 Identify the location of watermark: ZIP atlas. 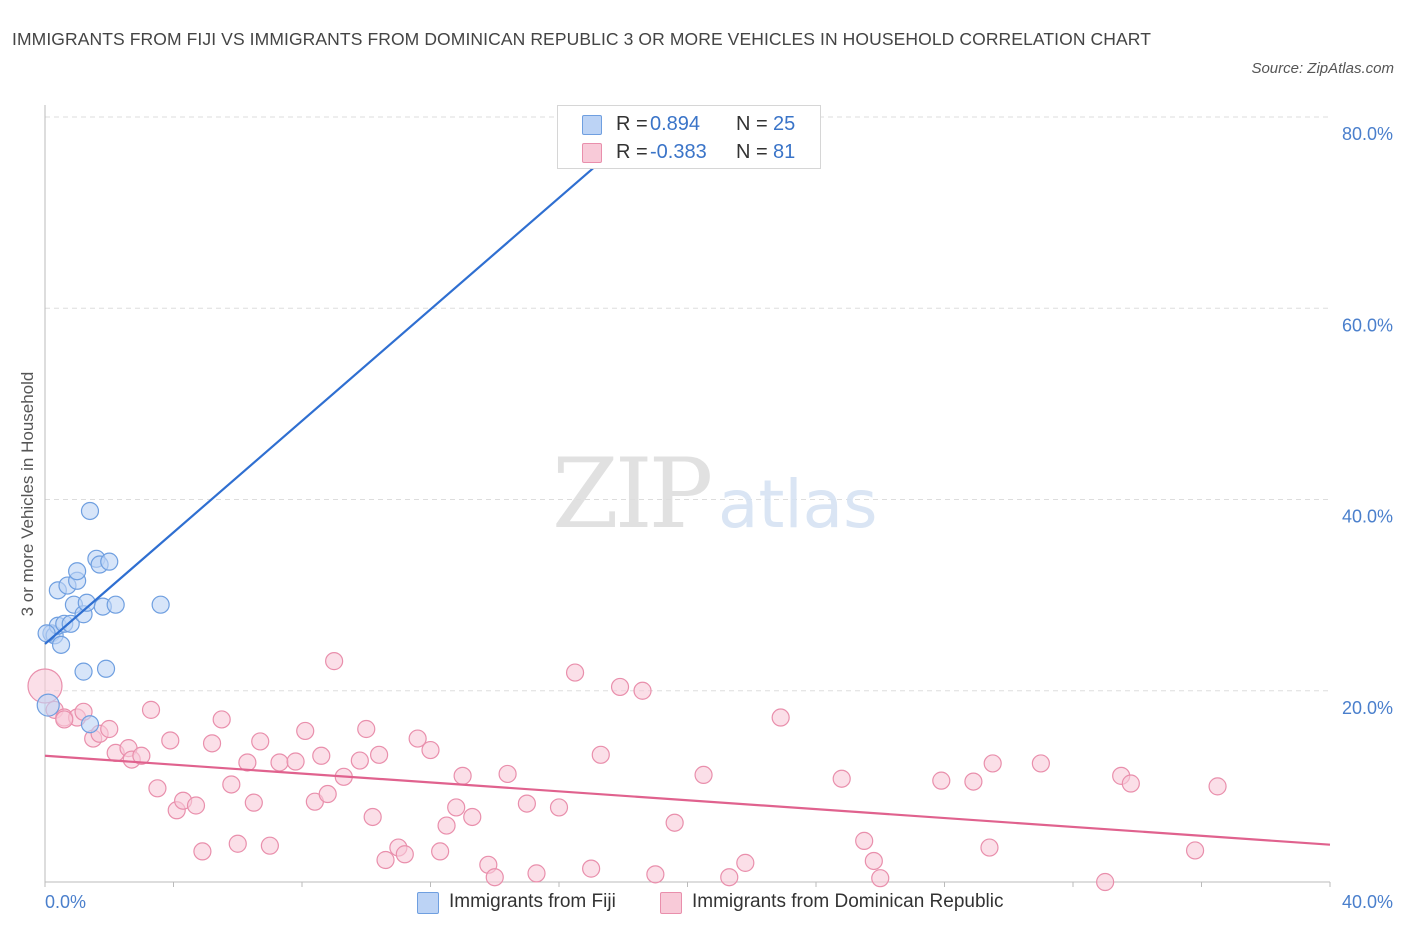
(715, 494).